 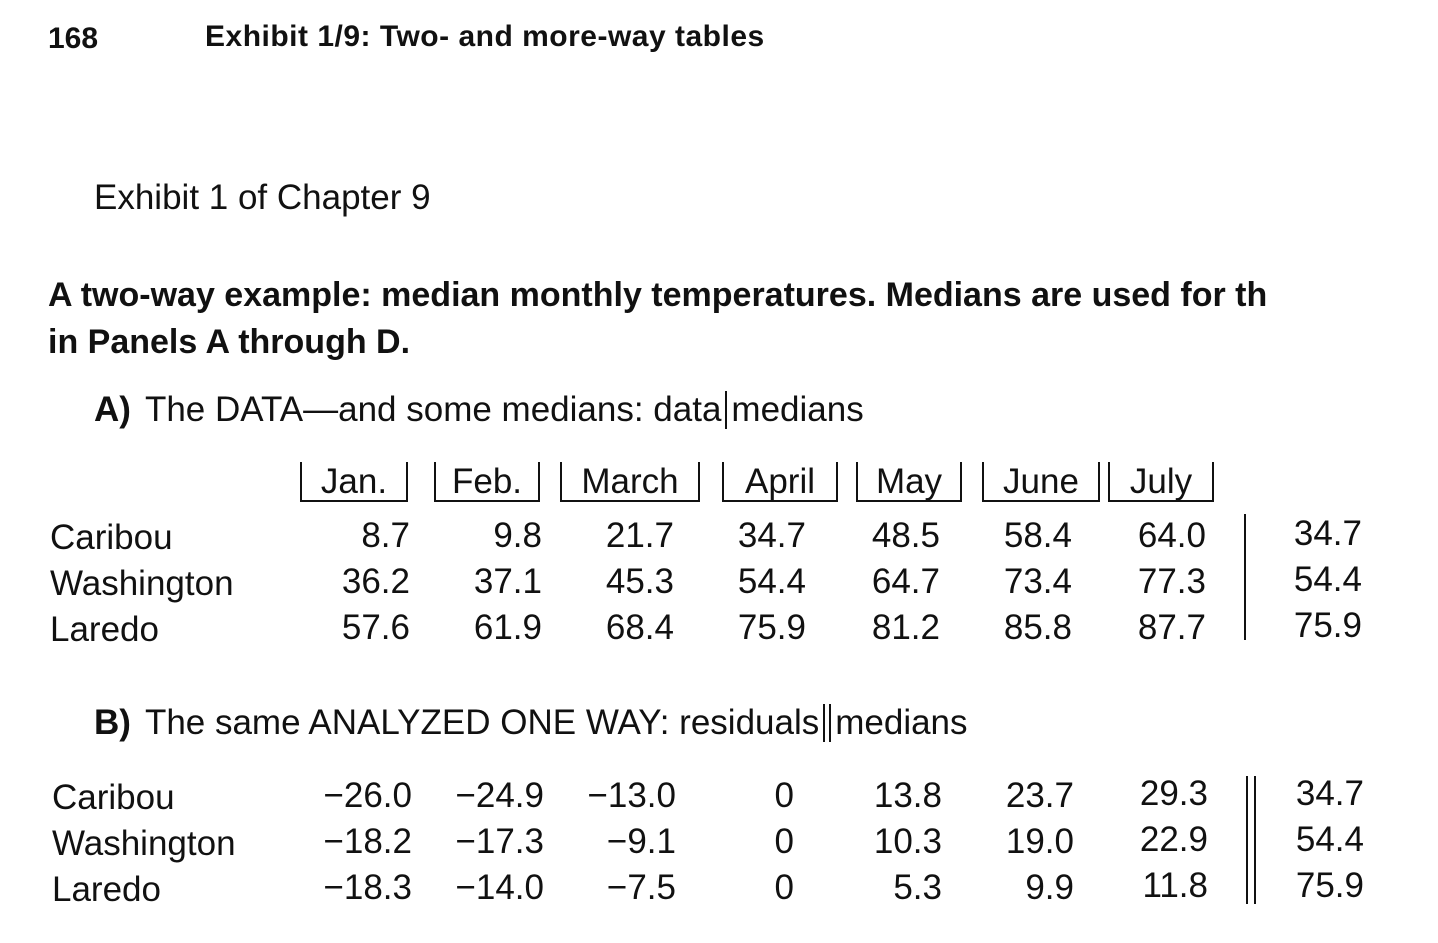 I want to click on table-cell: −13.0, so click(x=631, y=795).